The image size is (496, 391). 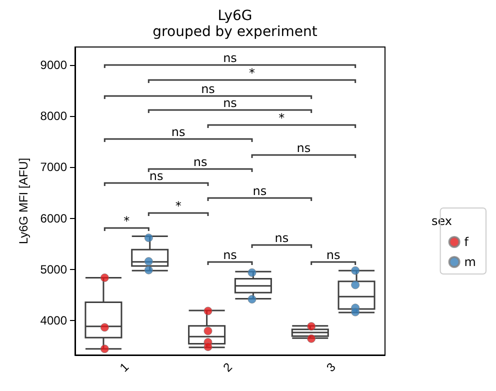 I want to click on x-tick-label: 3, so click(x=331, y=367).